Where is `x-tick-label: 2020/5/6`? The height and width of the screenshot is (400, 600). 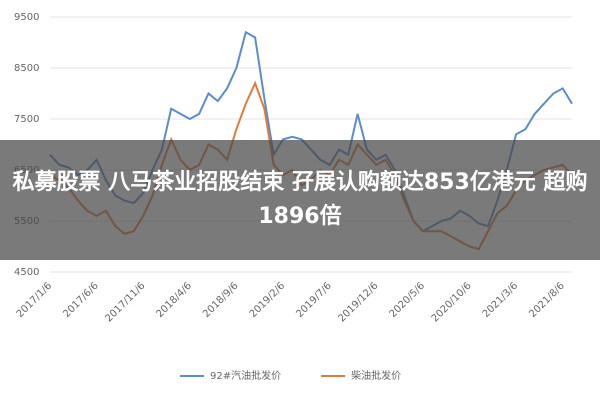 x-tick-label: 2020/5/6 is located at coordinates (408, 300).